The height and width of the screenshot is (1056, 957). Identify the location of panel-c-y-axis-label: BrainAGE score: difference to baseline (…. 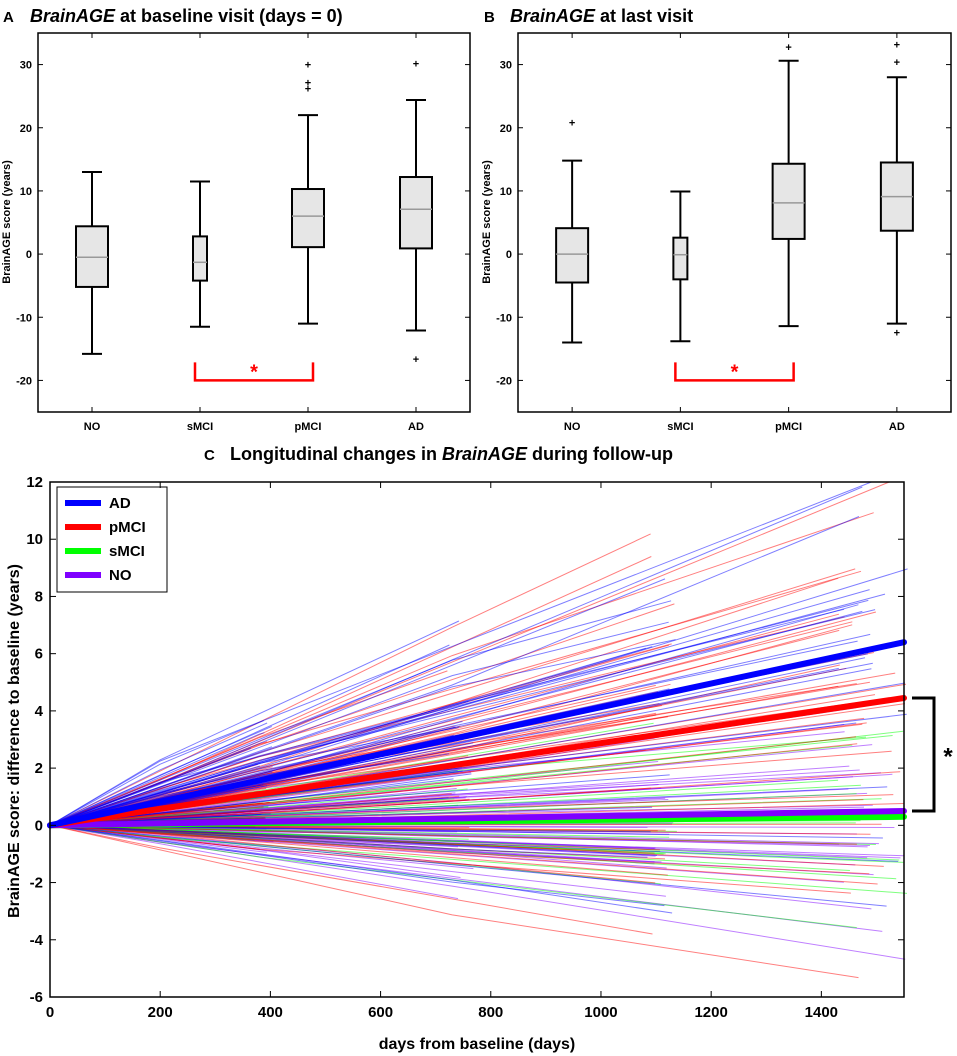
(14, 741).